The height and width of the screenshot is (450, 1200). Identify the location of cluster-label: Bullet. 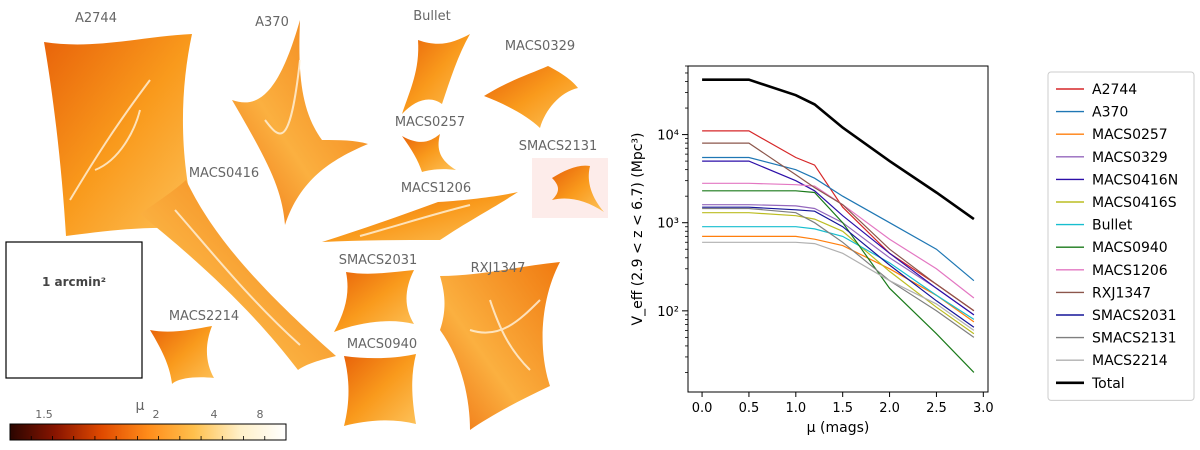
(431, 16).